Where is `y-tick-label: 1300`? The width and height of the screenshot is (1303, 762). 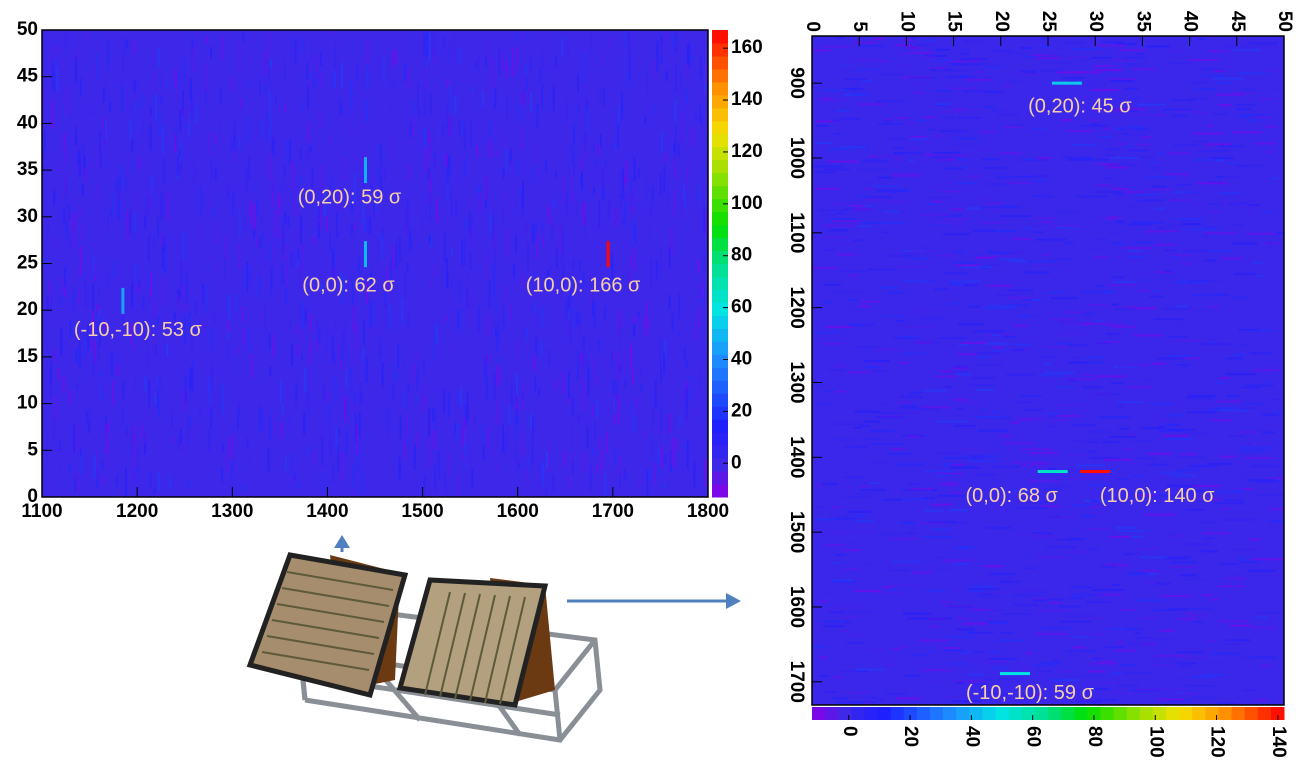 y-tick-label: 1300 is located at coordinates (796, 382).